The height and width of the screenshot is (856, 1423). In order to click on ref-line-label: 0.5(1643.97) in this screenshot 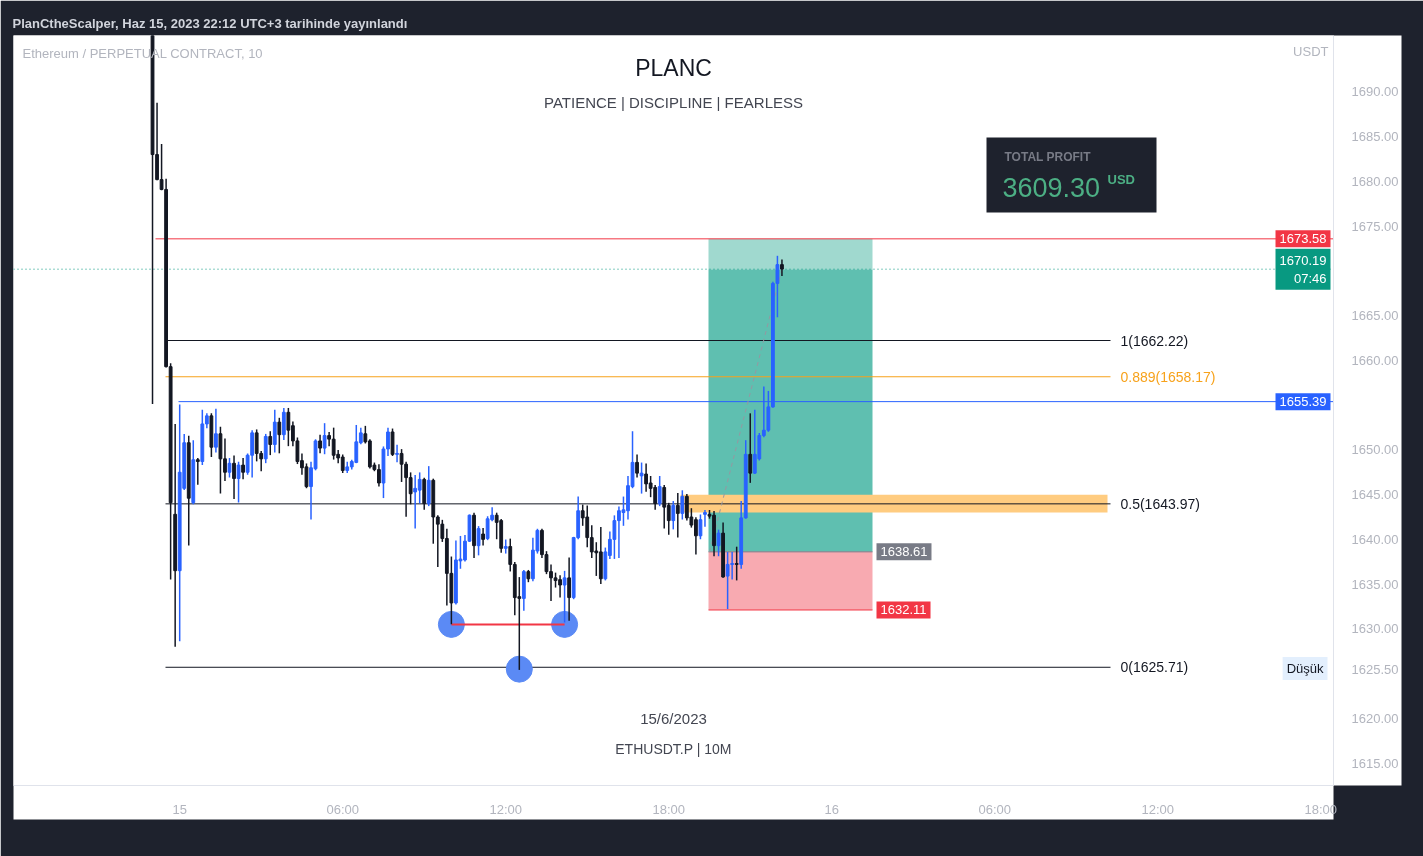, I will do `click(1160, 503)`.